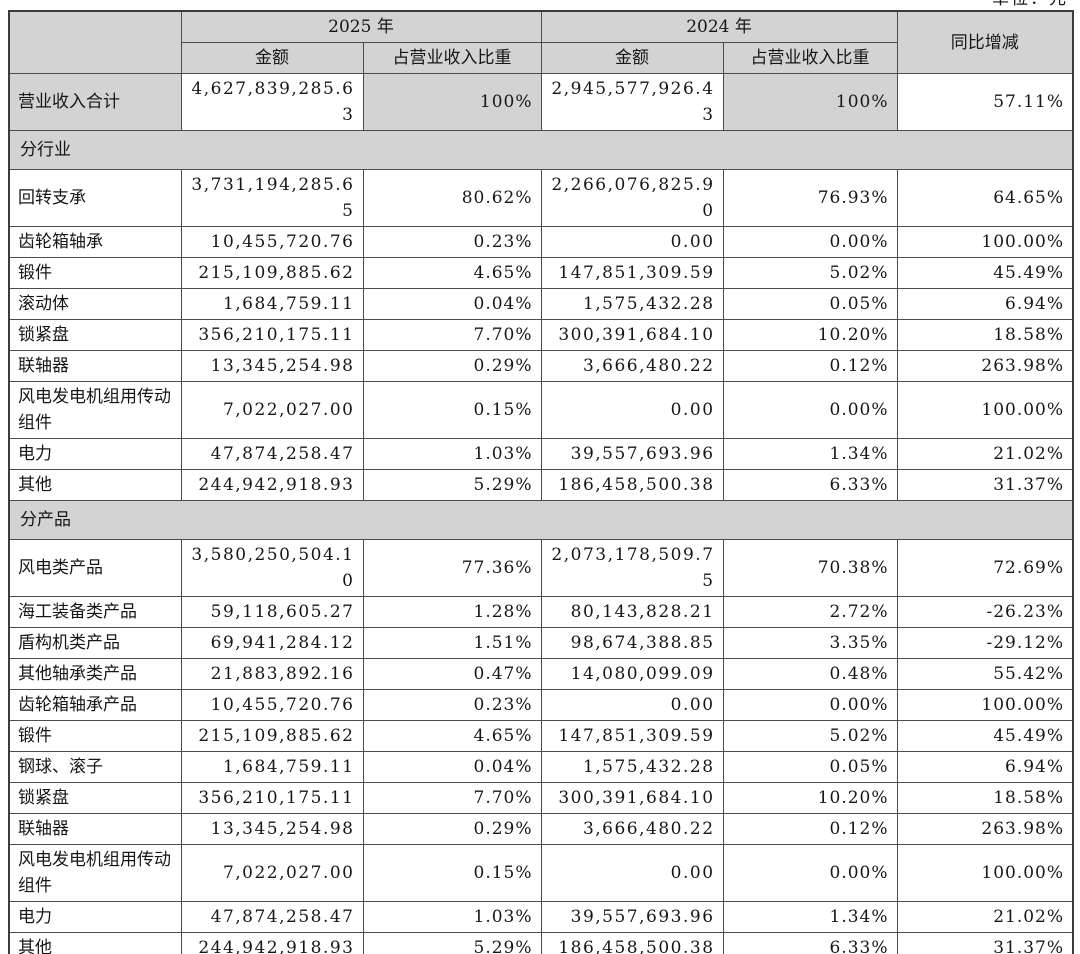  What do you see at coordinates (452, 612) in the screenshot?
I see `pct-2025-cell: 1.28%` at bounding box center [452, 612].